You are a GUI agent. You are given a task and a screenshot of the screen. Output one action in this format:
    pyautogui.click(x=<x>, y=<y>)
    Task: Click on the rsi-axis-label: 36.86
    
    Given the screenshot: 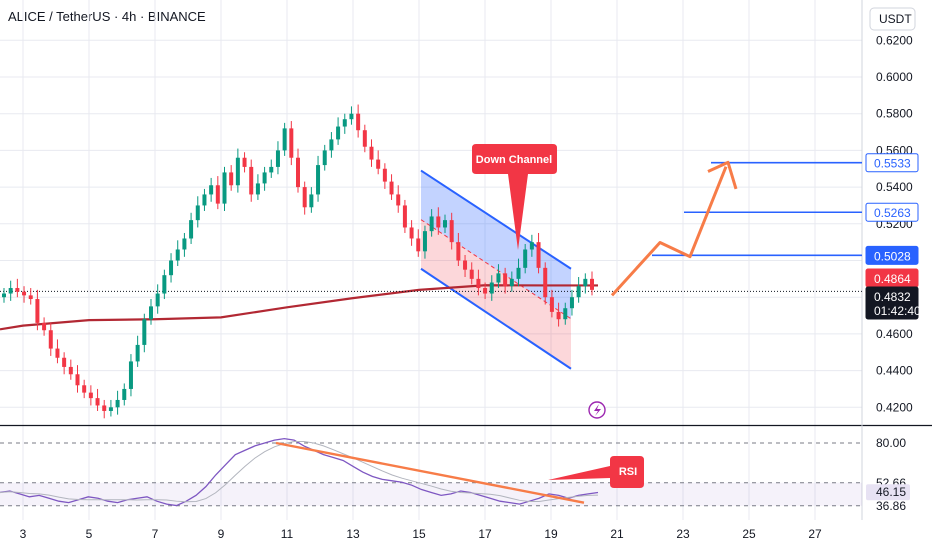 What is the action you would take?
    pyautogui.click(x=891, y=506)
    